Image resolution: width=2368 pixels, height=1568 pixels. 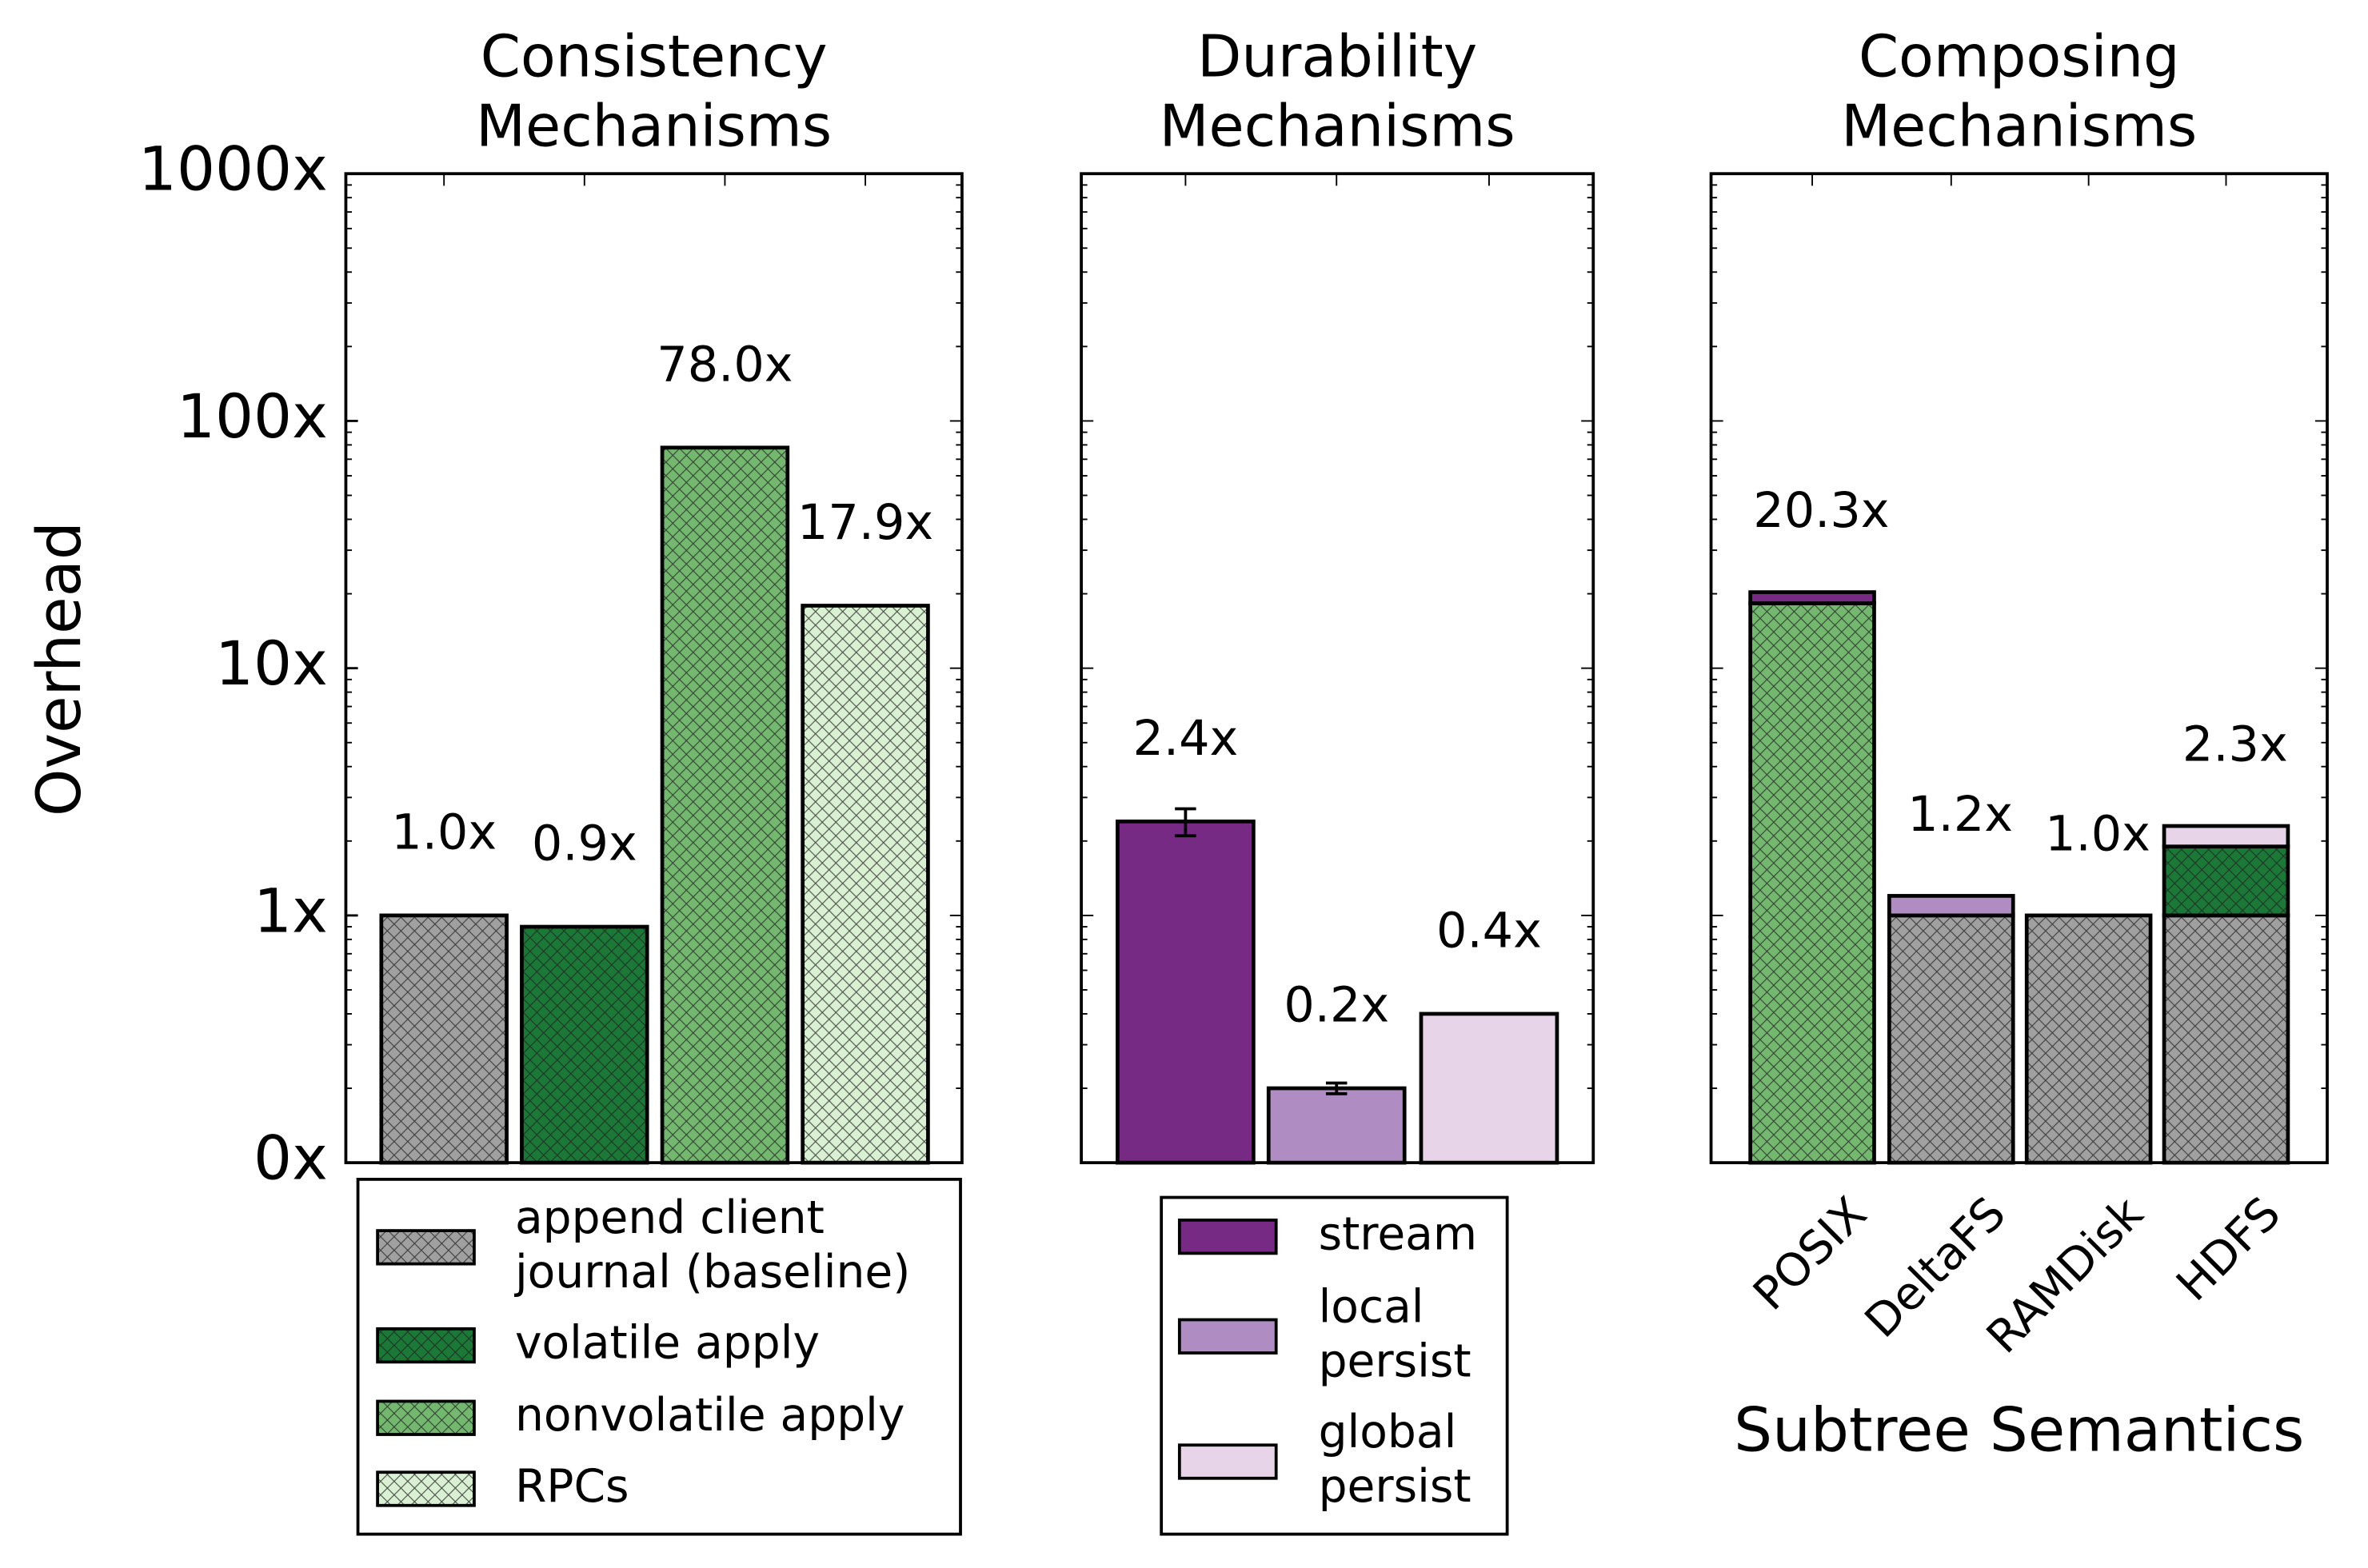 What do you see at coordinates (1489, 931) in the screenshot?
I see `value-label: 0.4x` at bounding box center [1489, 931].